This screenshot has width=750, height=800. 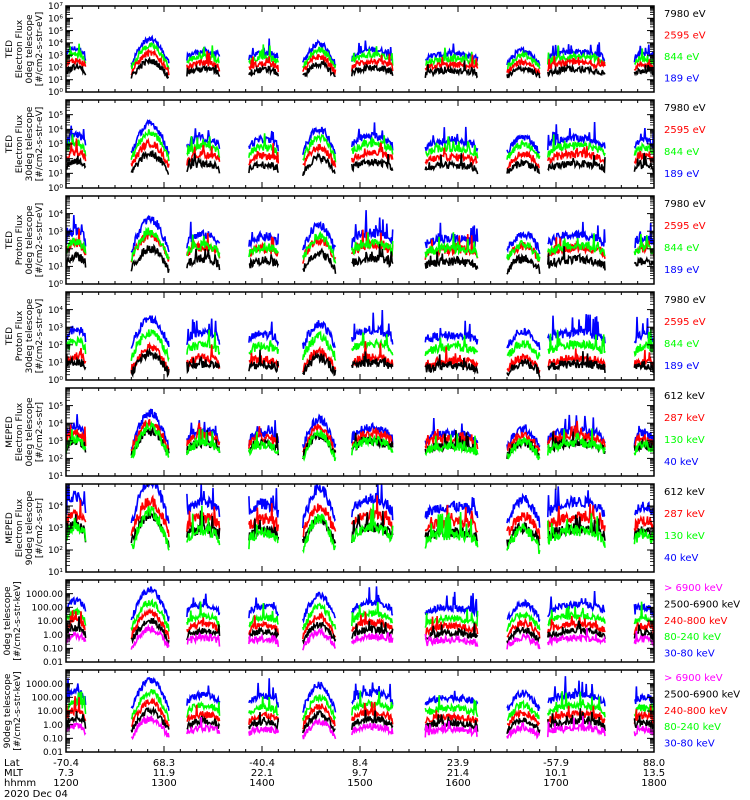 I want to click on x-tick-label: 1800, so click(x=653, y=783).